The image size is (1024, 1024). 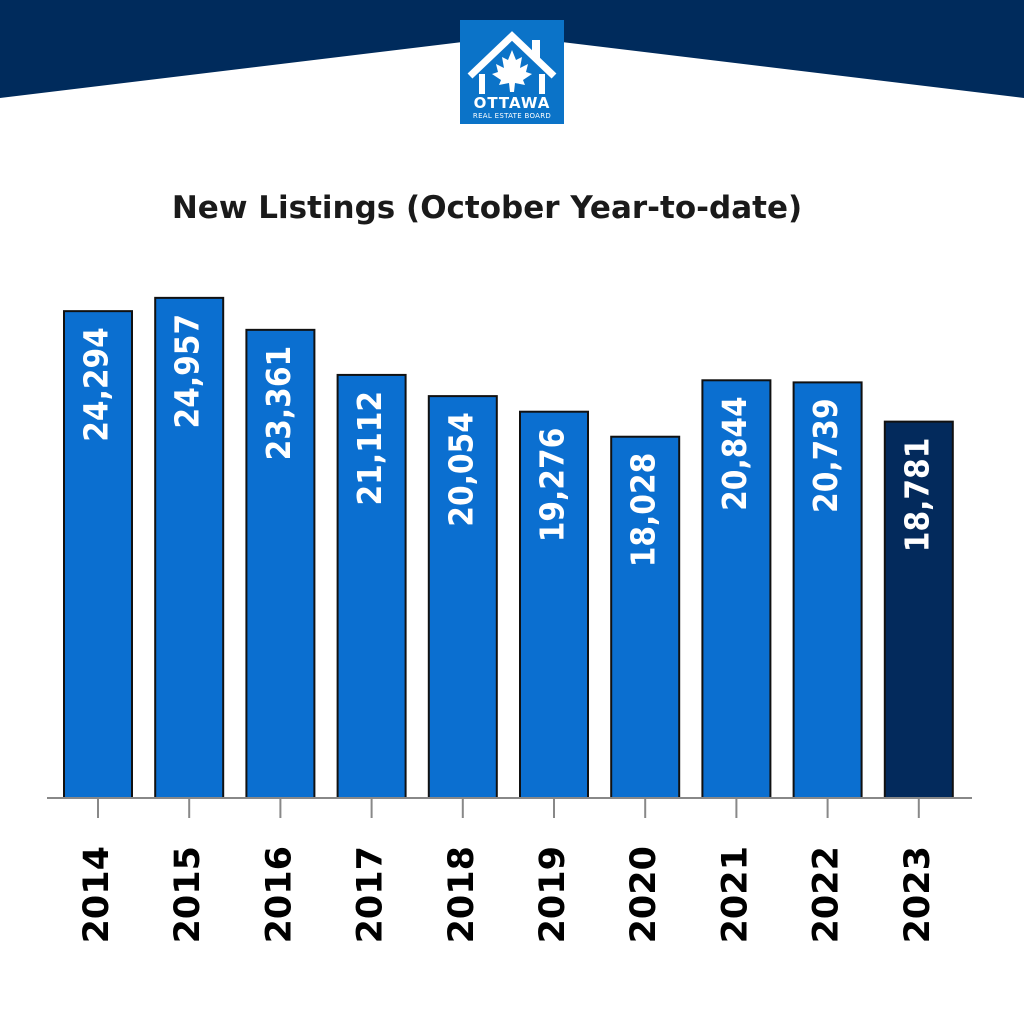 What do you see at coordinates (827, 590) in the screenshot?
I see `bar-2022` at bounding box center [827, 590].